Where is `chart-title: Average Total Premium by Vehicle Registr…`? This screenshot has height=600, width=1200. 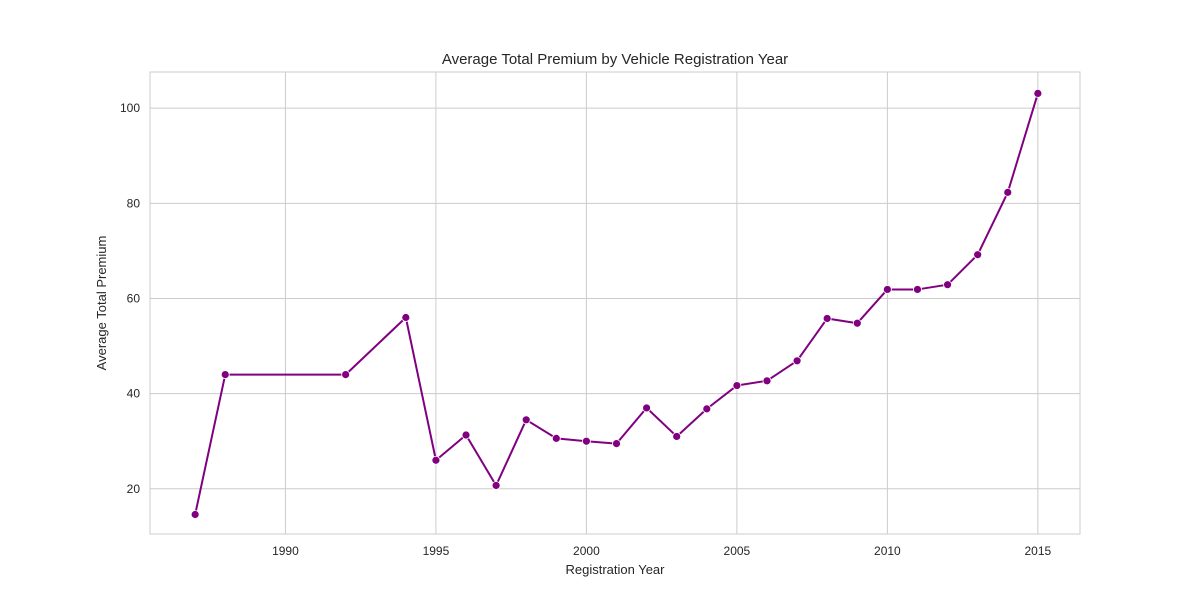 chart-title: Average Total Premium by Vehicle Registr… is located at coordinates (615, 59).